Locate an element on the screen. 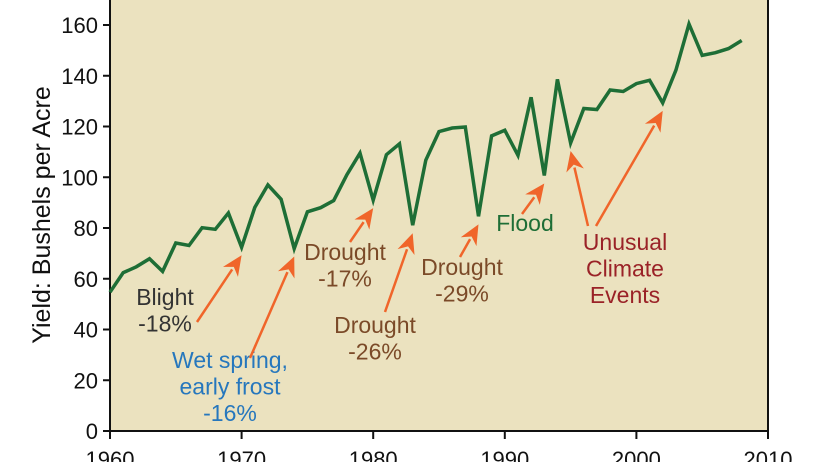 This screenshot has width=820, height=467. y-tick-label: 140 is located at coordinates (79, 76).